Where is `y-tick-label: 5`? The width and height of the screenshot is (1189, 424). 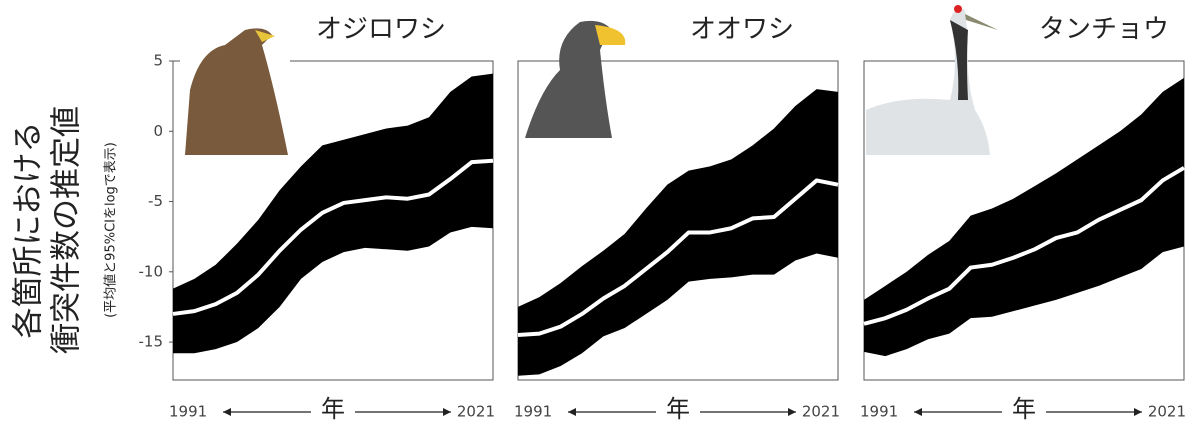
y-tick-label: 5 is located at coordinates (158, 61).